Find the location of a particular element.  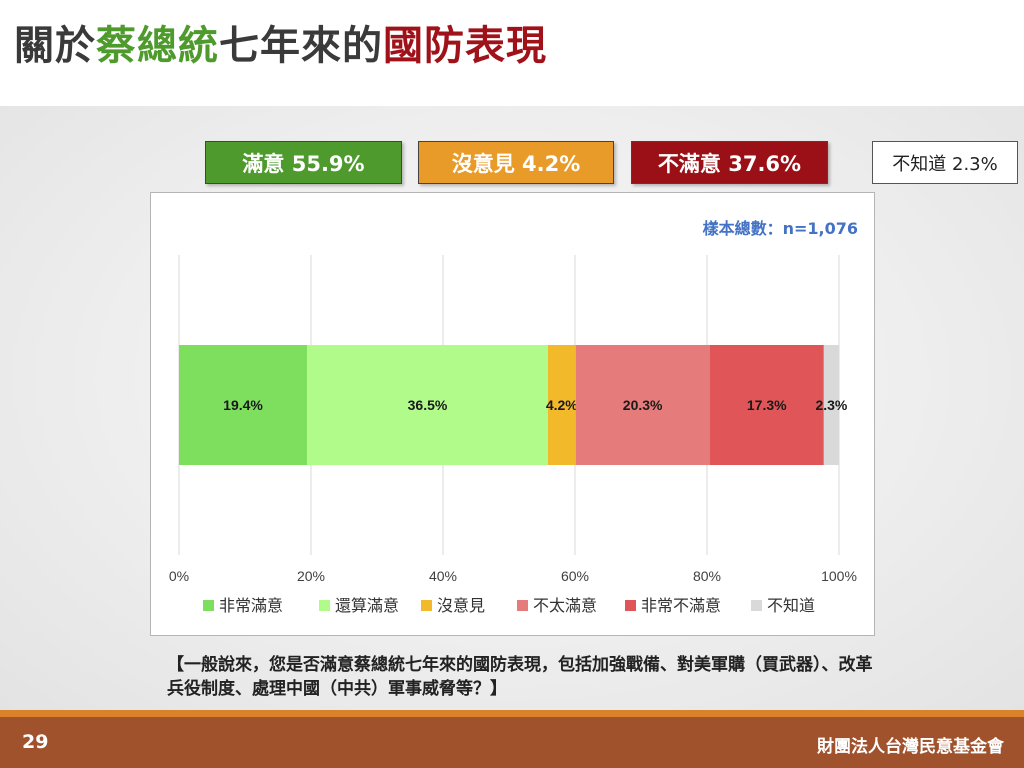

summary-unknown-box: 不知道 2.3% is located at coordinates (945, 162).